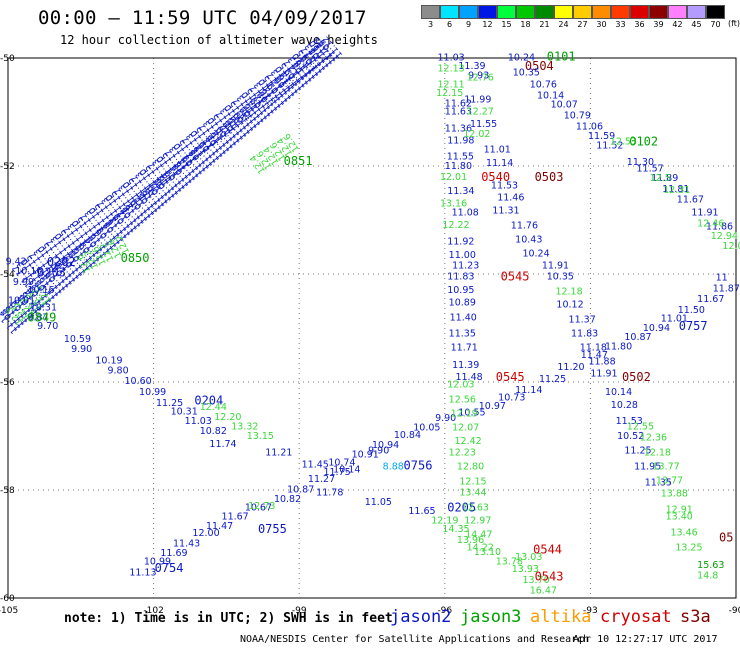 The width and height of the screenshot is (740, 650). Describe the element at coordinates (645, 639) in the screenshot. I see `generated-timestamp: Apr 10 12:27:17 UTC 2017` at that location.